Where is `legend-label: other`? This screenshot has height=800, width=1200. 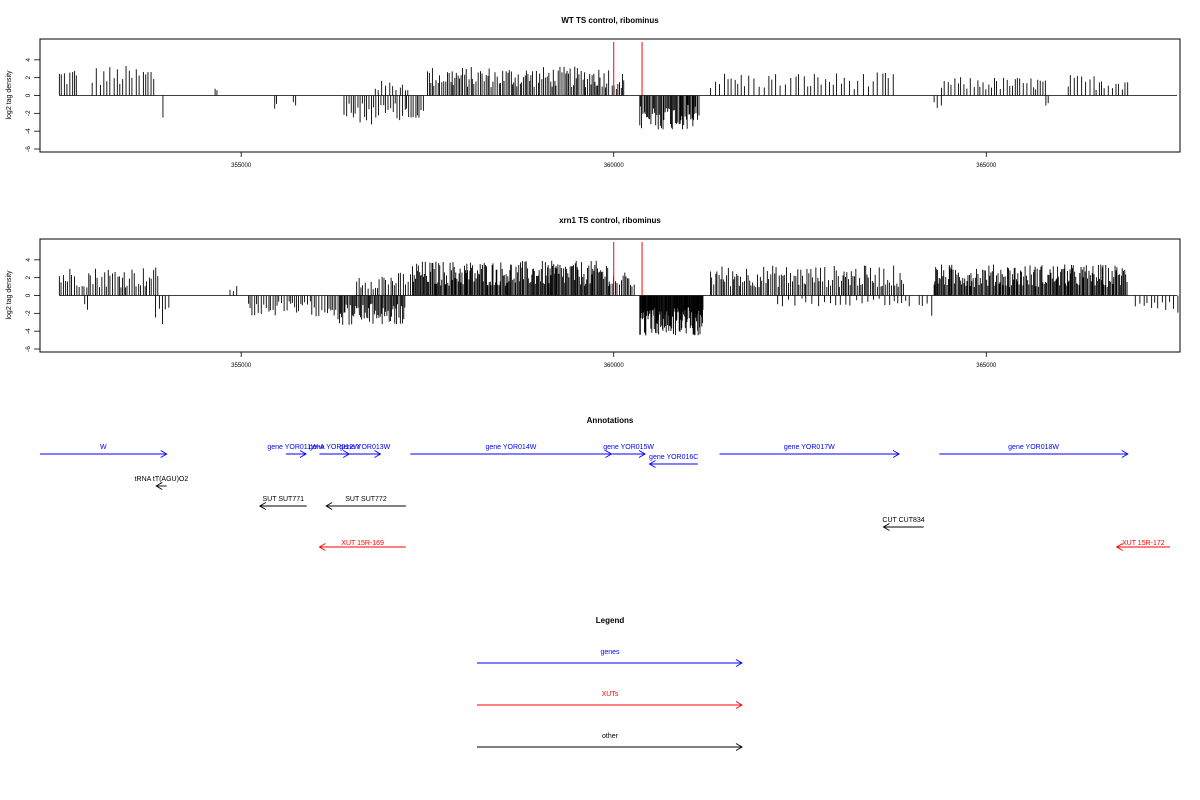 legend-label: other is located at coordinates (610, 736).